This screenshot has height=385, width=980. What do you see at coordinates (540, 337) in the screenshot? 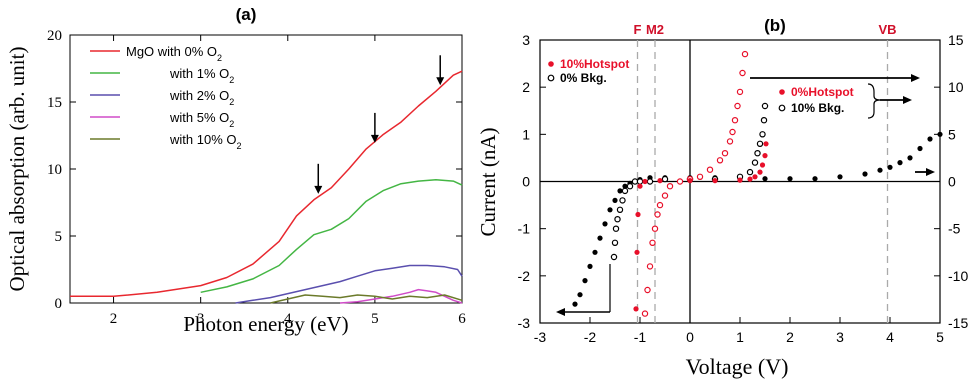
I see `x-tick-label: -3` at bounding box center [540, 337].